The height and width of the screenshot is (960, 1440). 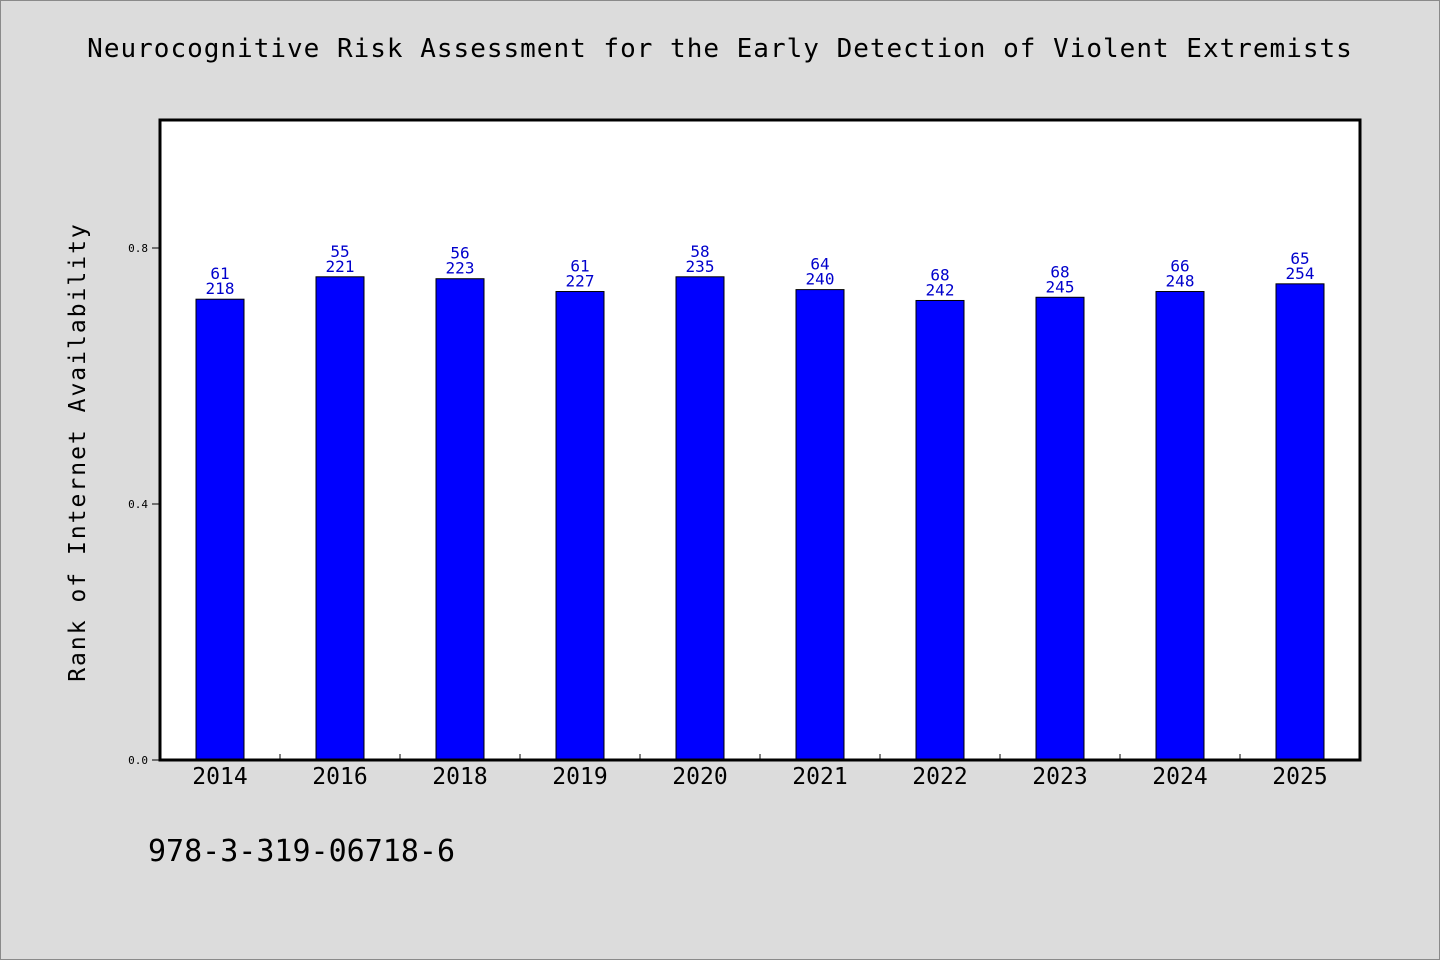 I want to click on x-tick-label: 2023, so click(x=1059, y=777).